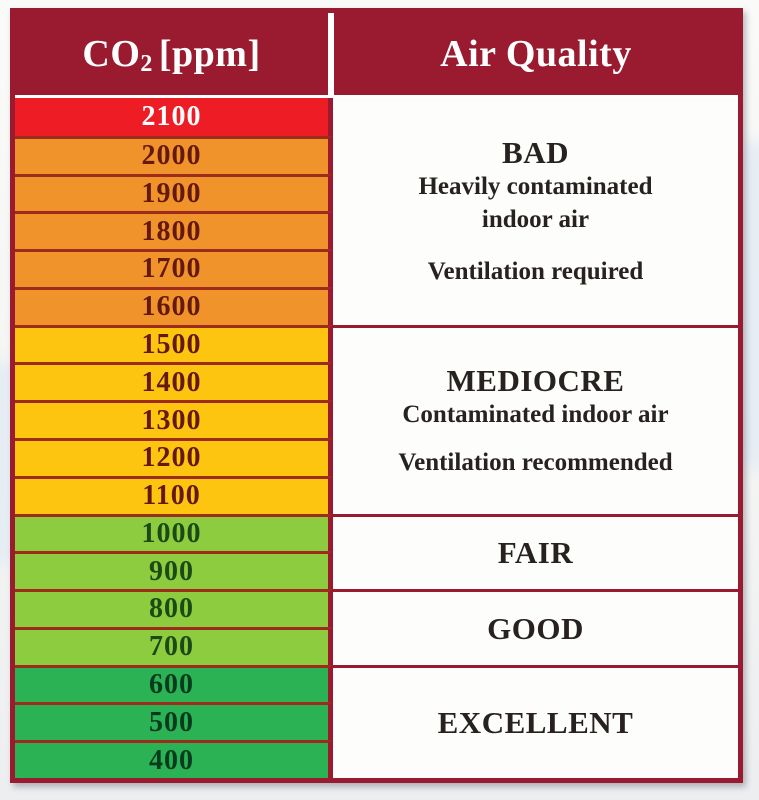 The width and height of the screenshot is (759, 800). Describe the element at coordinates (174, 570) in the screenshot. I see `co2-row-900: 900` at that location.